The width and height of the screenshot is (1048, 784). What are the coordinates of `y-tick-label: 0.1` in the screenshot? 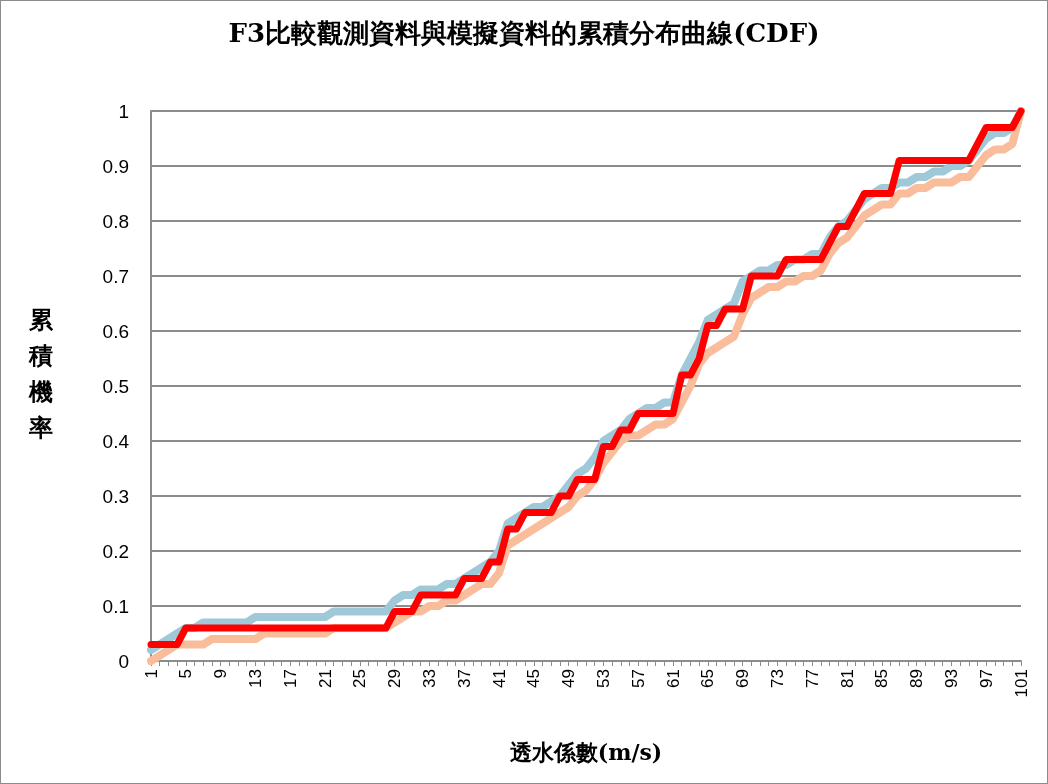 It's located at (115, 606).